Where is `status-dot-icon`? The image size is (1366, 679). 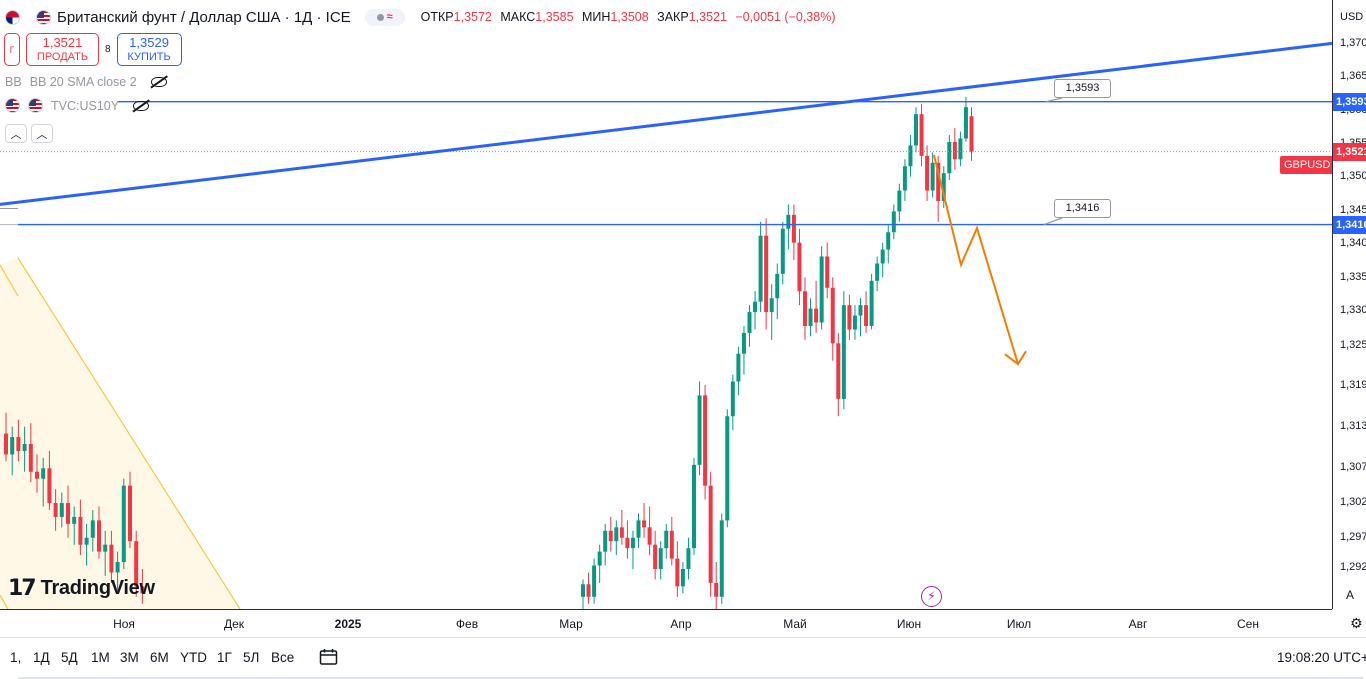
status-dot-icon is located at coordinates (380, 17).